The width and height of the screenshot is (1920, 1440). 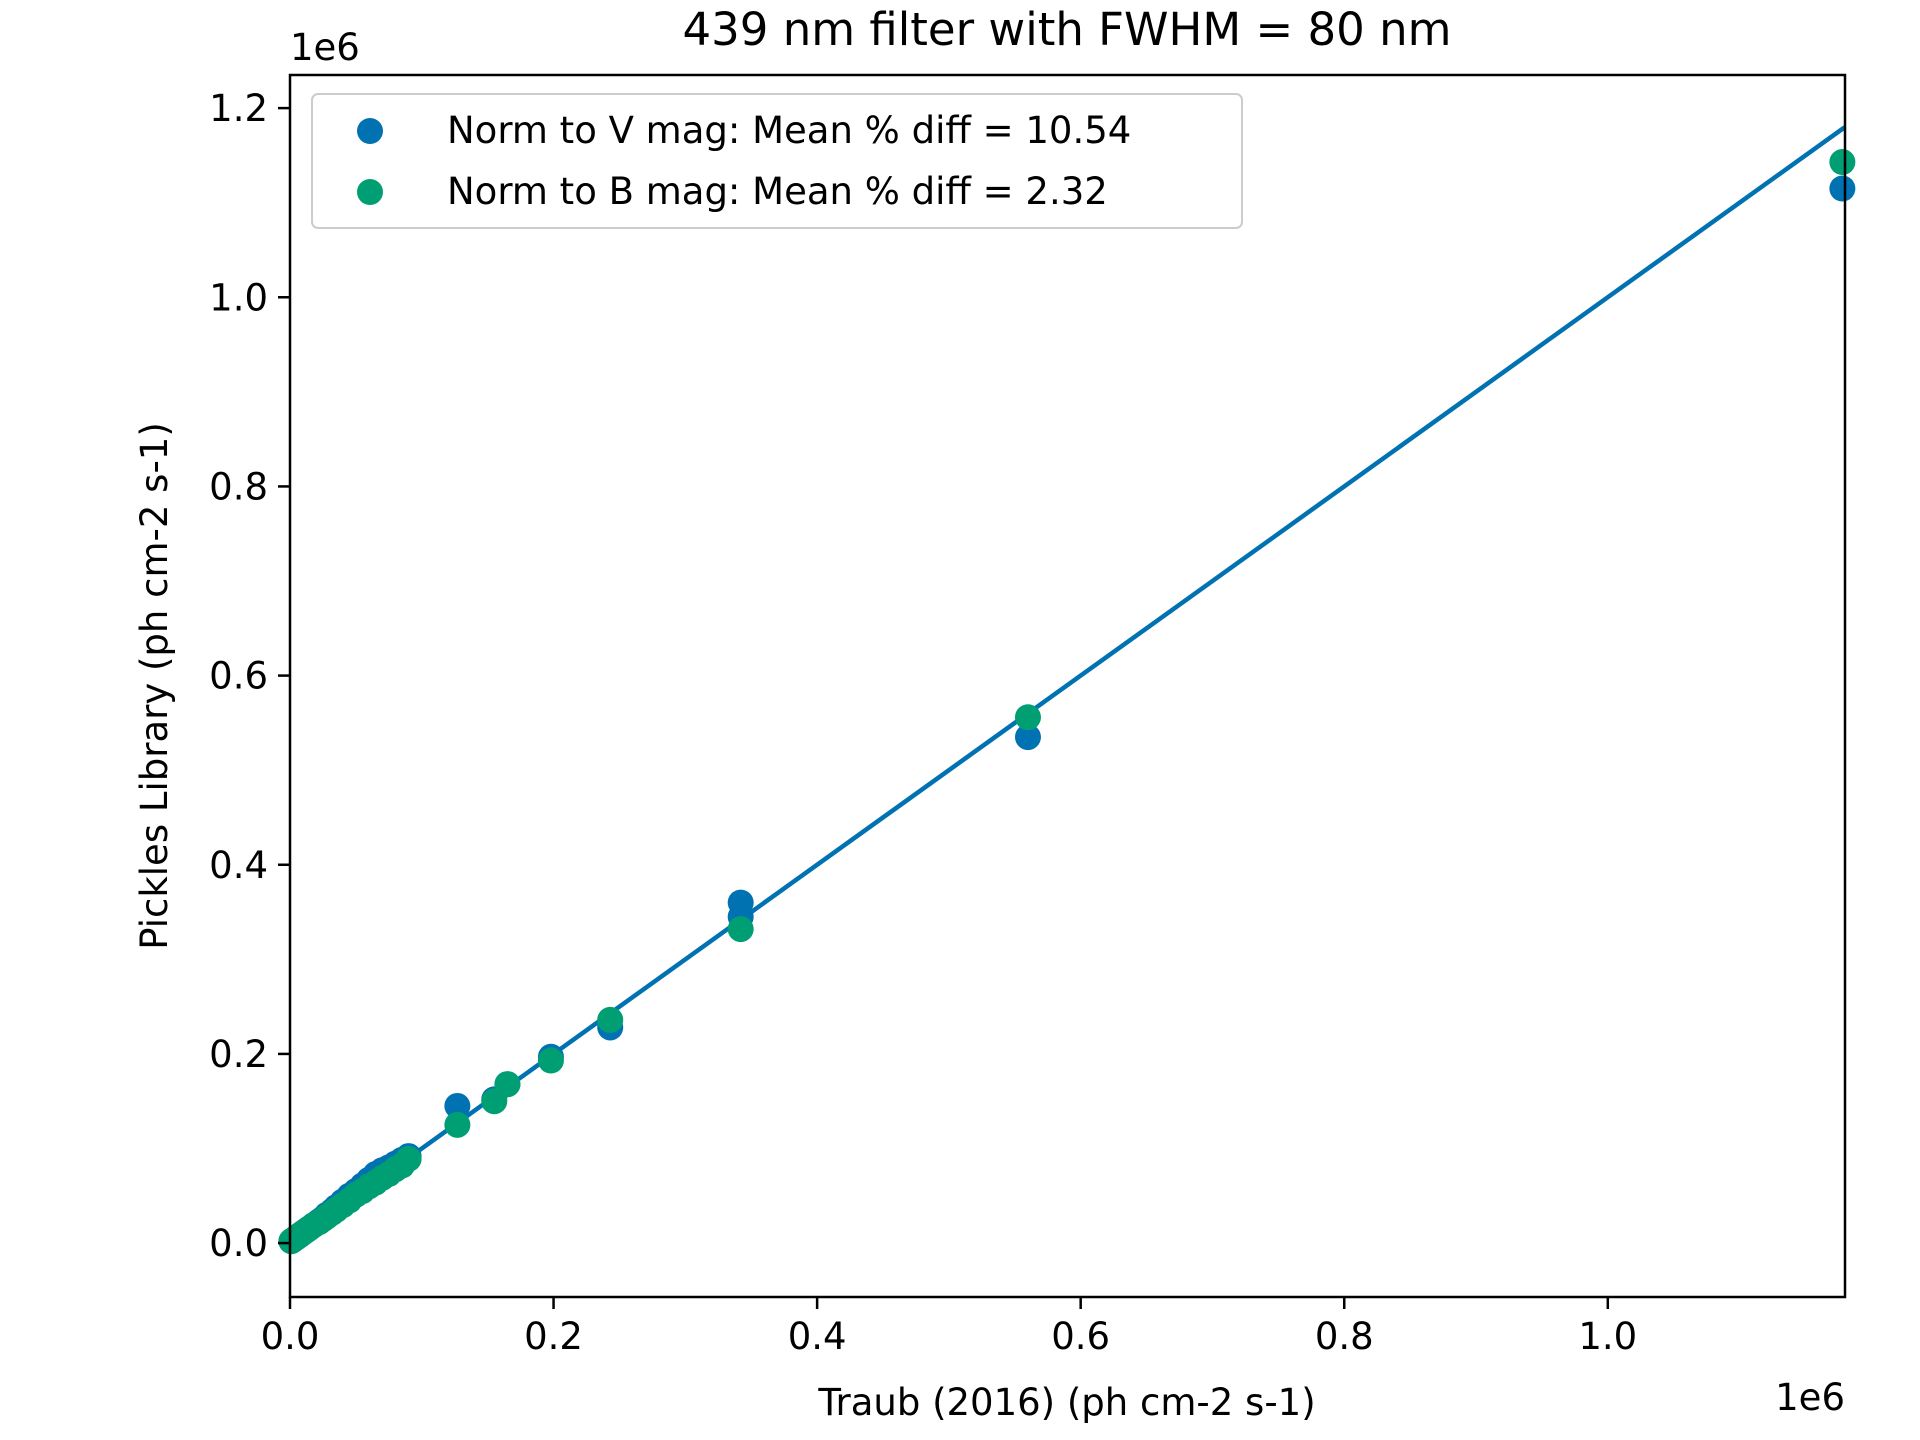 I want to click on x-axis-offset-label: 1e6, so click(x=1810, y=1397).